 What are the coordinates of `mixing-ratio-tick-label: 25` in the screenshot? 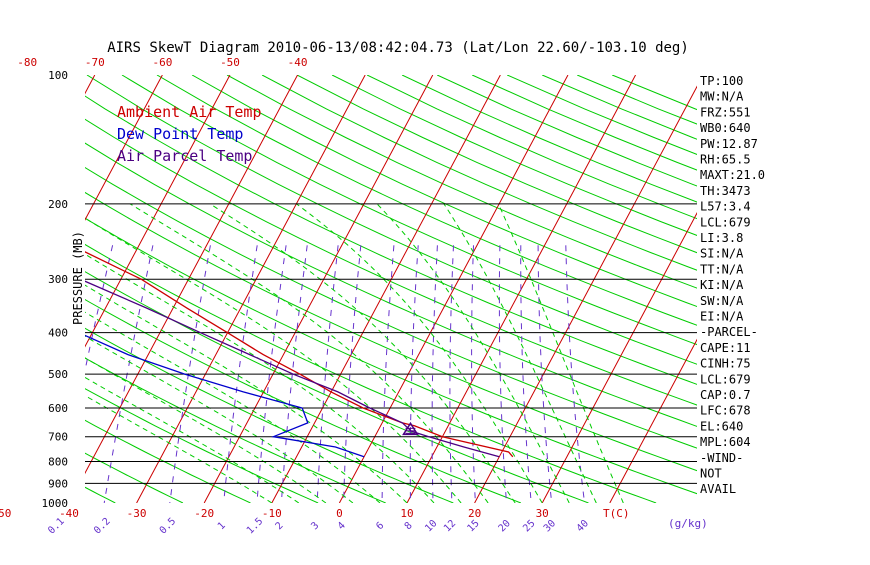 It's located at (529, 526).